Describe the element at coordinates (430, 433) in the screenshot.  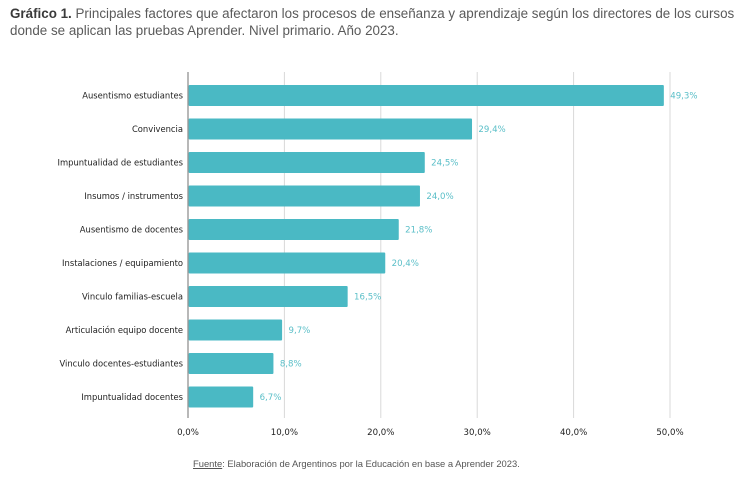
I see `x-tick-labels: 0,0% 10,0% 20,0% 30,0% 40,0% 50,0%` at that location.